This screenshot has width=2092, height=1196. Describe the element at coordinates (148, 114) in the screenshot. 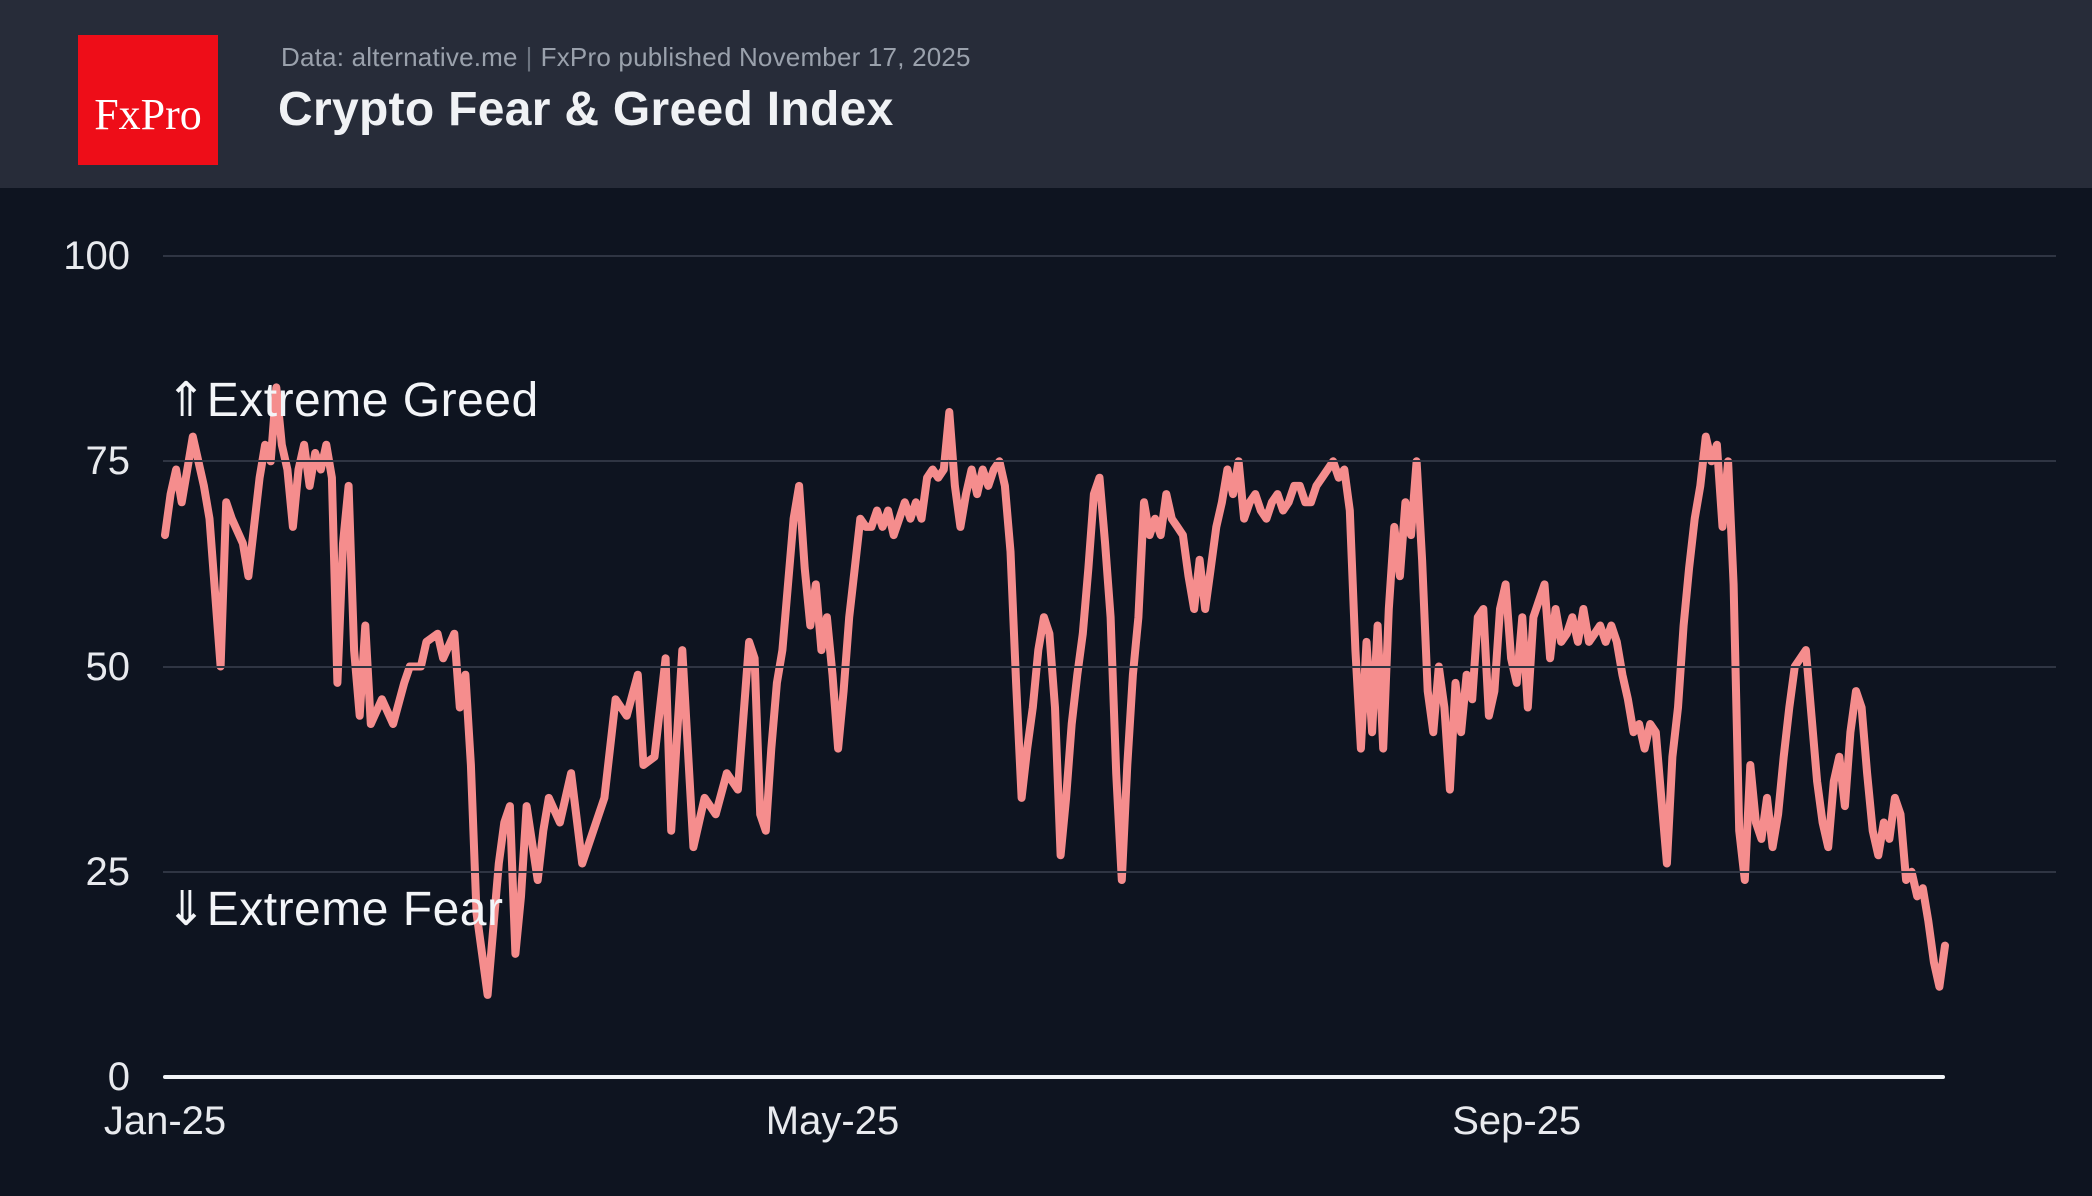

I see `fxpro-logo-text: FxPro` at that location.